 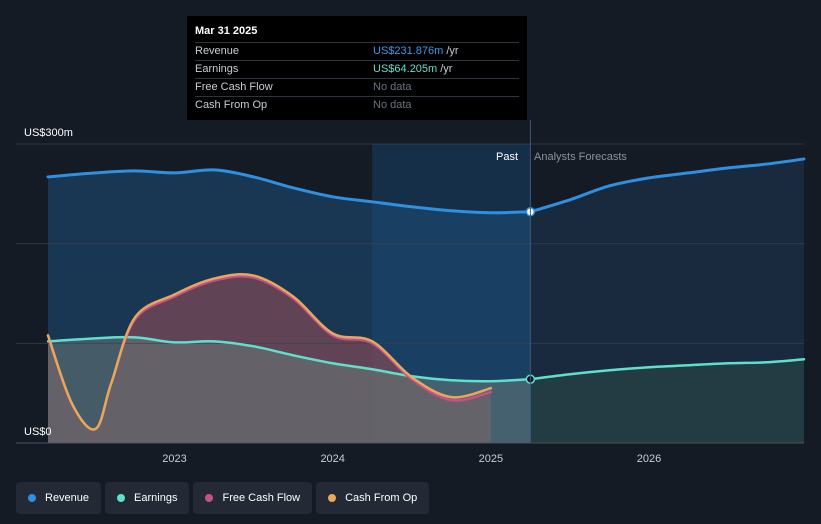 I want to click on tooltip-label: Revenue, so click(x=217, y=51).